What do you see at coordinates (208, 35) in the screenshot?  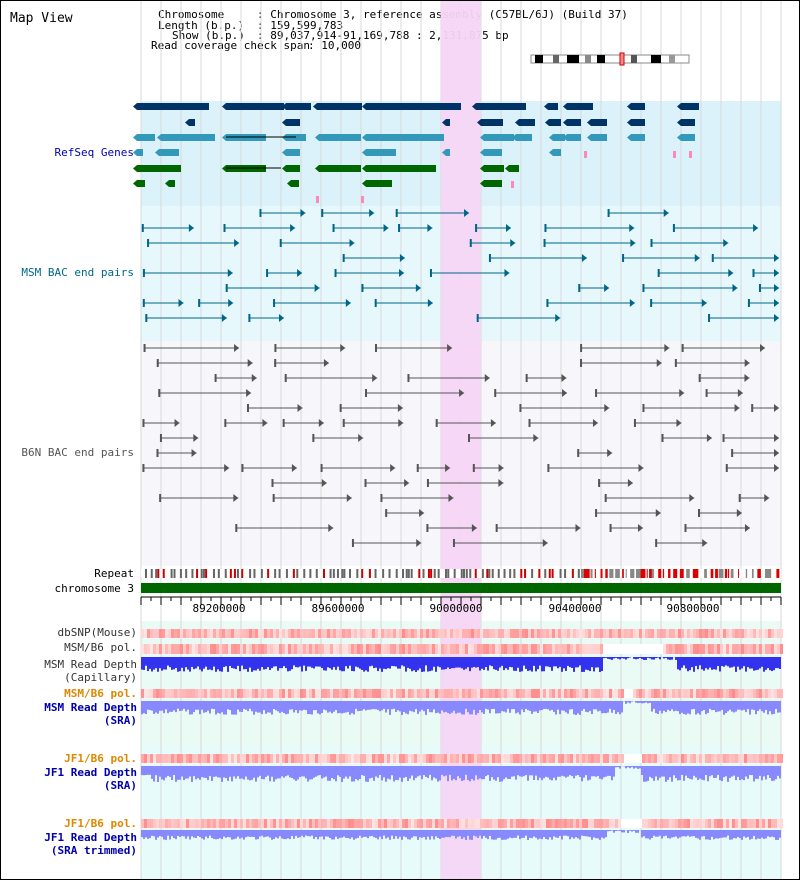 I see `show-label: Show (b.p.)` at bounding box center [208, 35].